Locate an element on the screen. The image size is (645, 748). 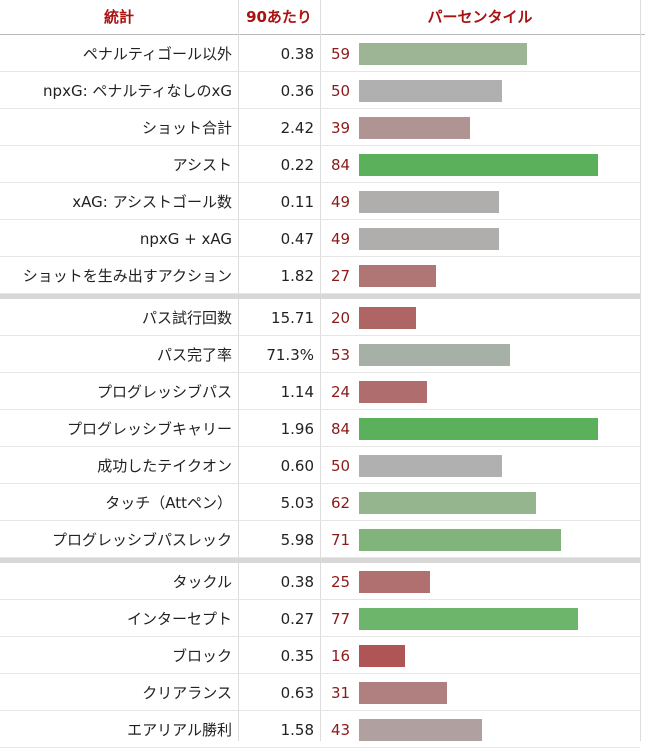
per90-value: 71.3% is located at coordinates (290, 354).